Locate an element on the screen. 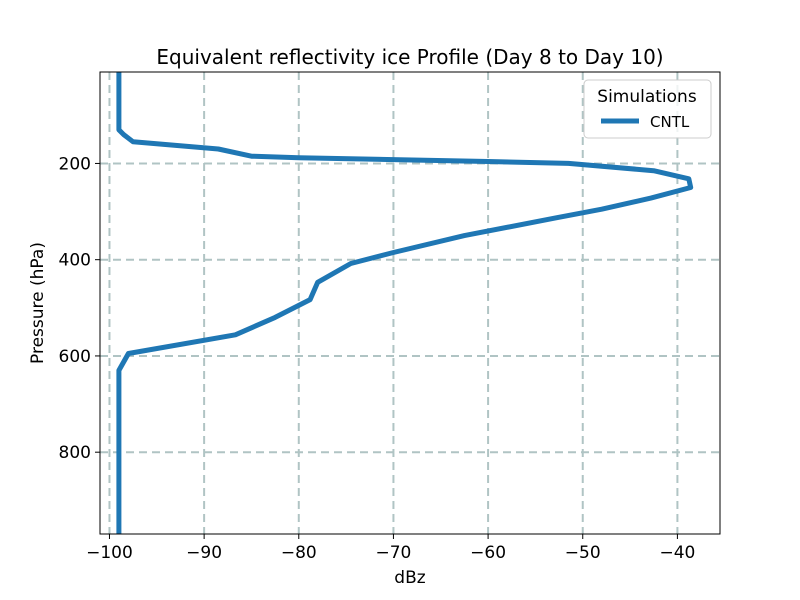 The width and height of the screenshot is (800, 600). x-tick-label: −80 is located at coordinates (299, 553).